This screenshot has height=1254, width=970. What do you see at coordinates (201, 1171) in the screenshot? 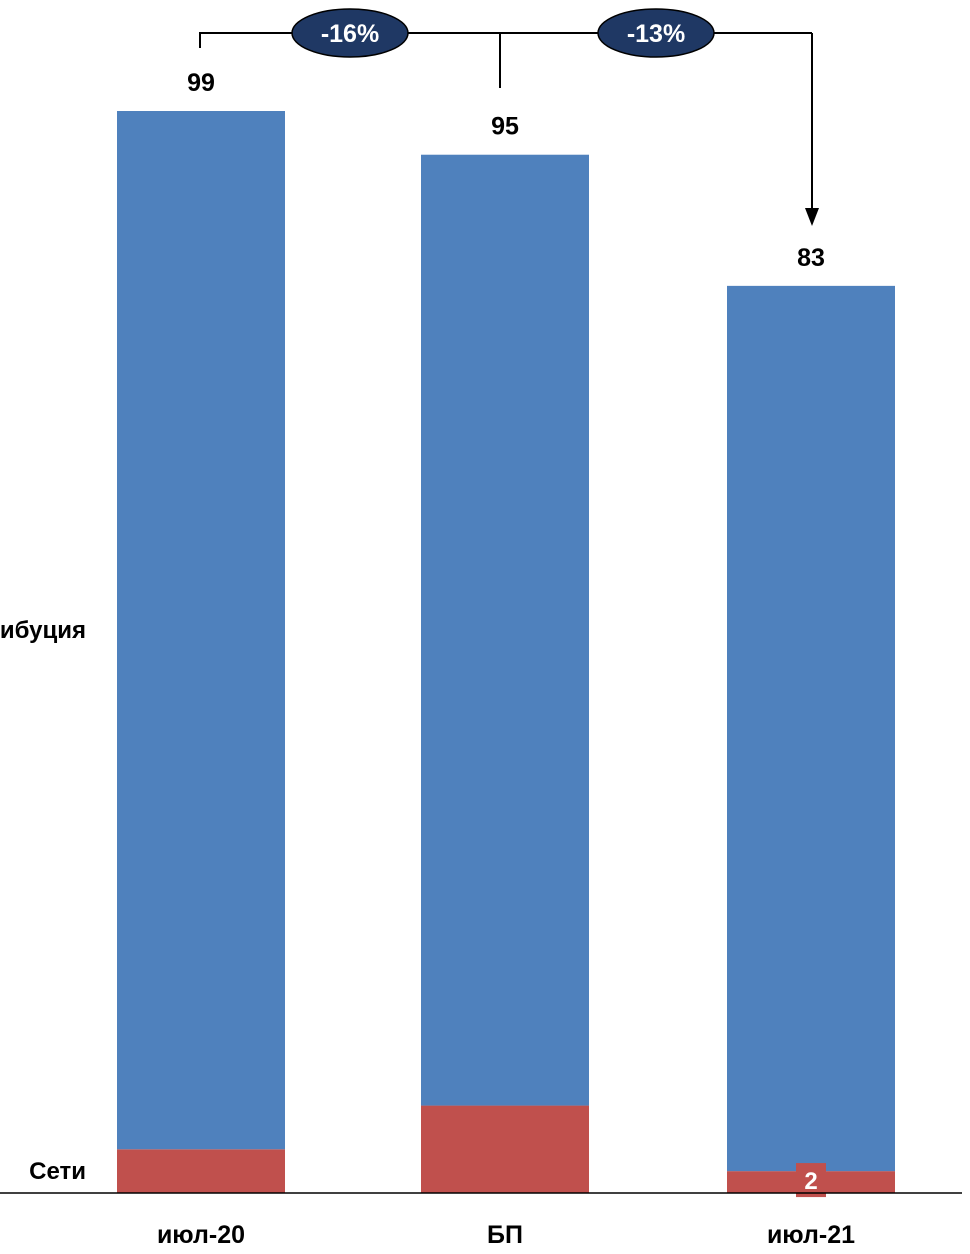
I see `bar-сети-июл-20` at bounding box center [201, 1171].